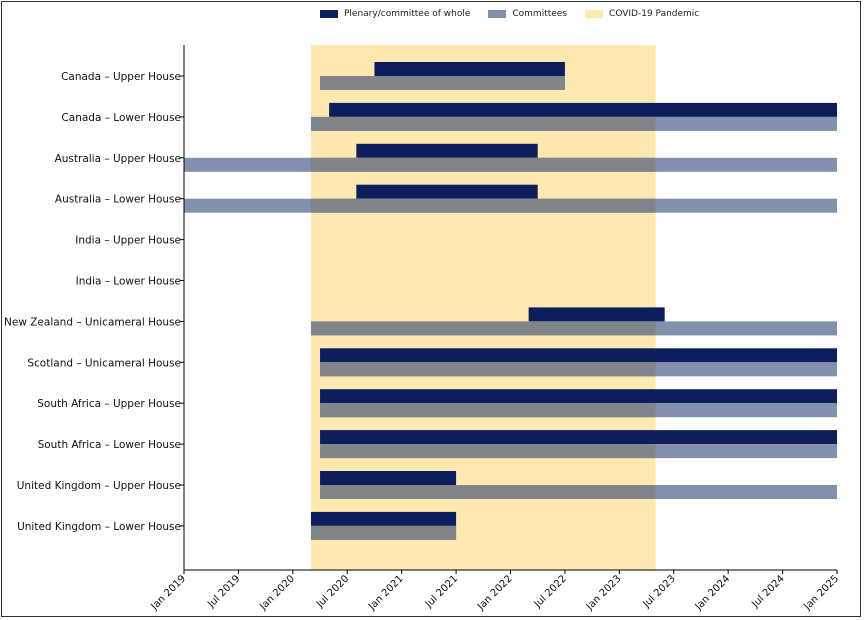 This screenshot has height=620, width=864. I want to click on legend-swatch-plenary, so click(329, 14).